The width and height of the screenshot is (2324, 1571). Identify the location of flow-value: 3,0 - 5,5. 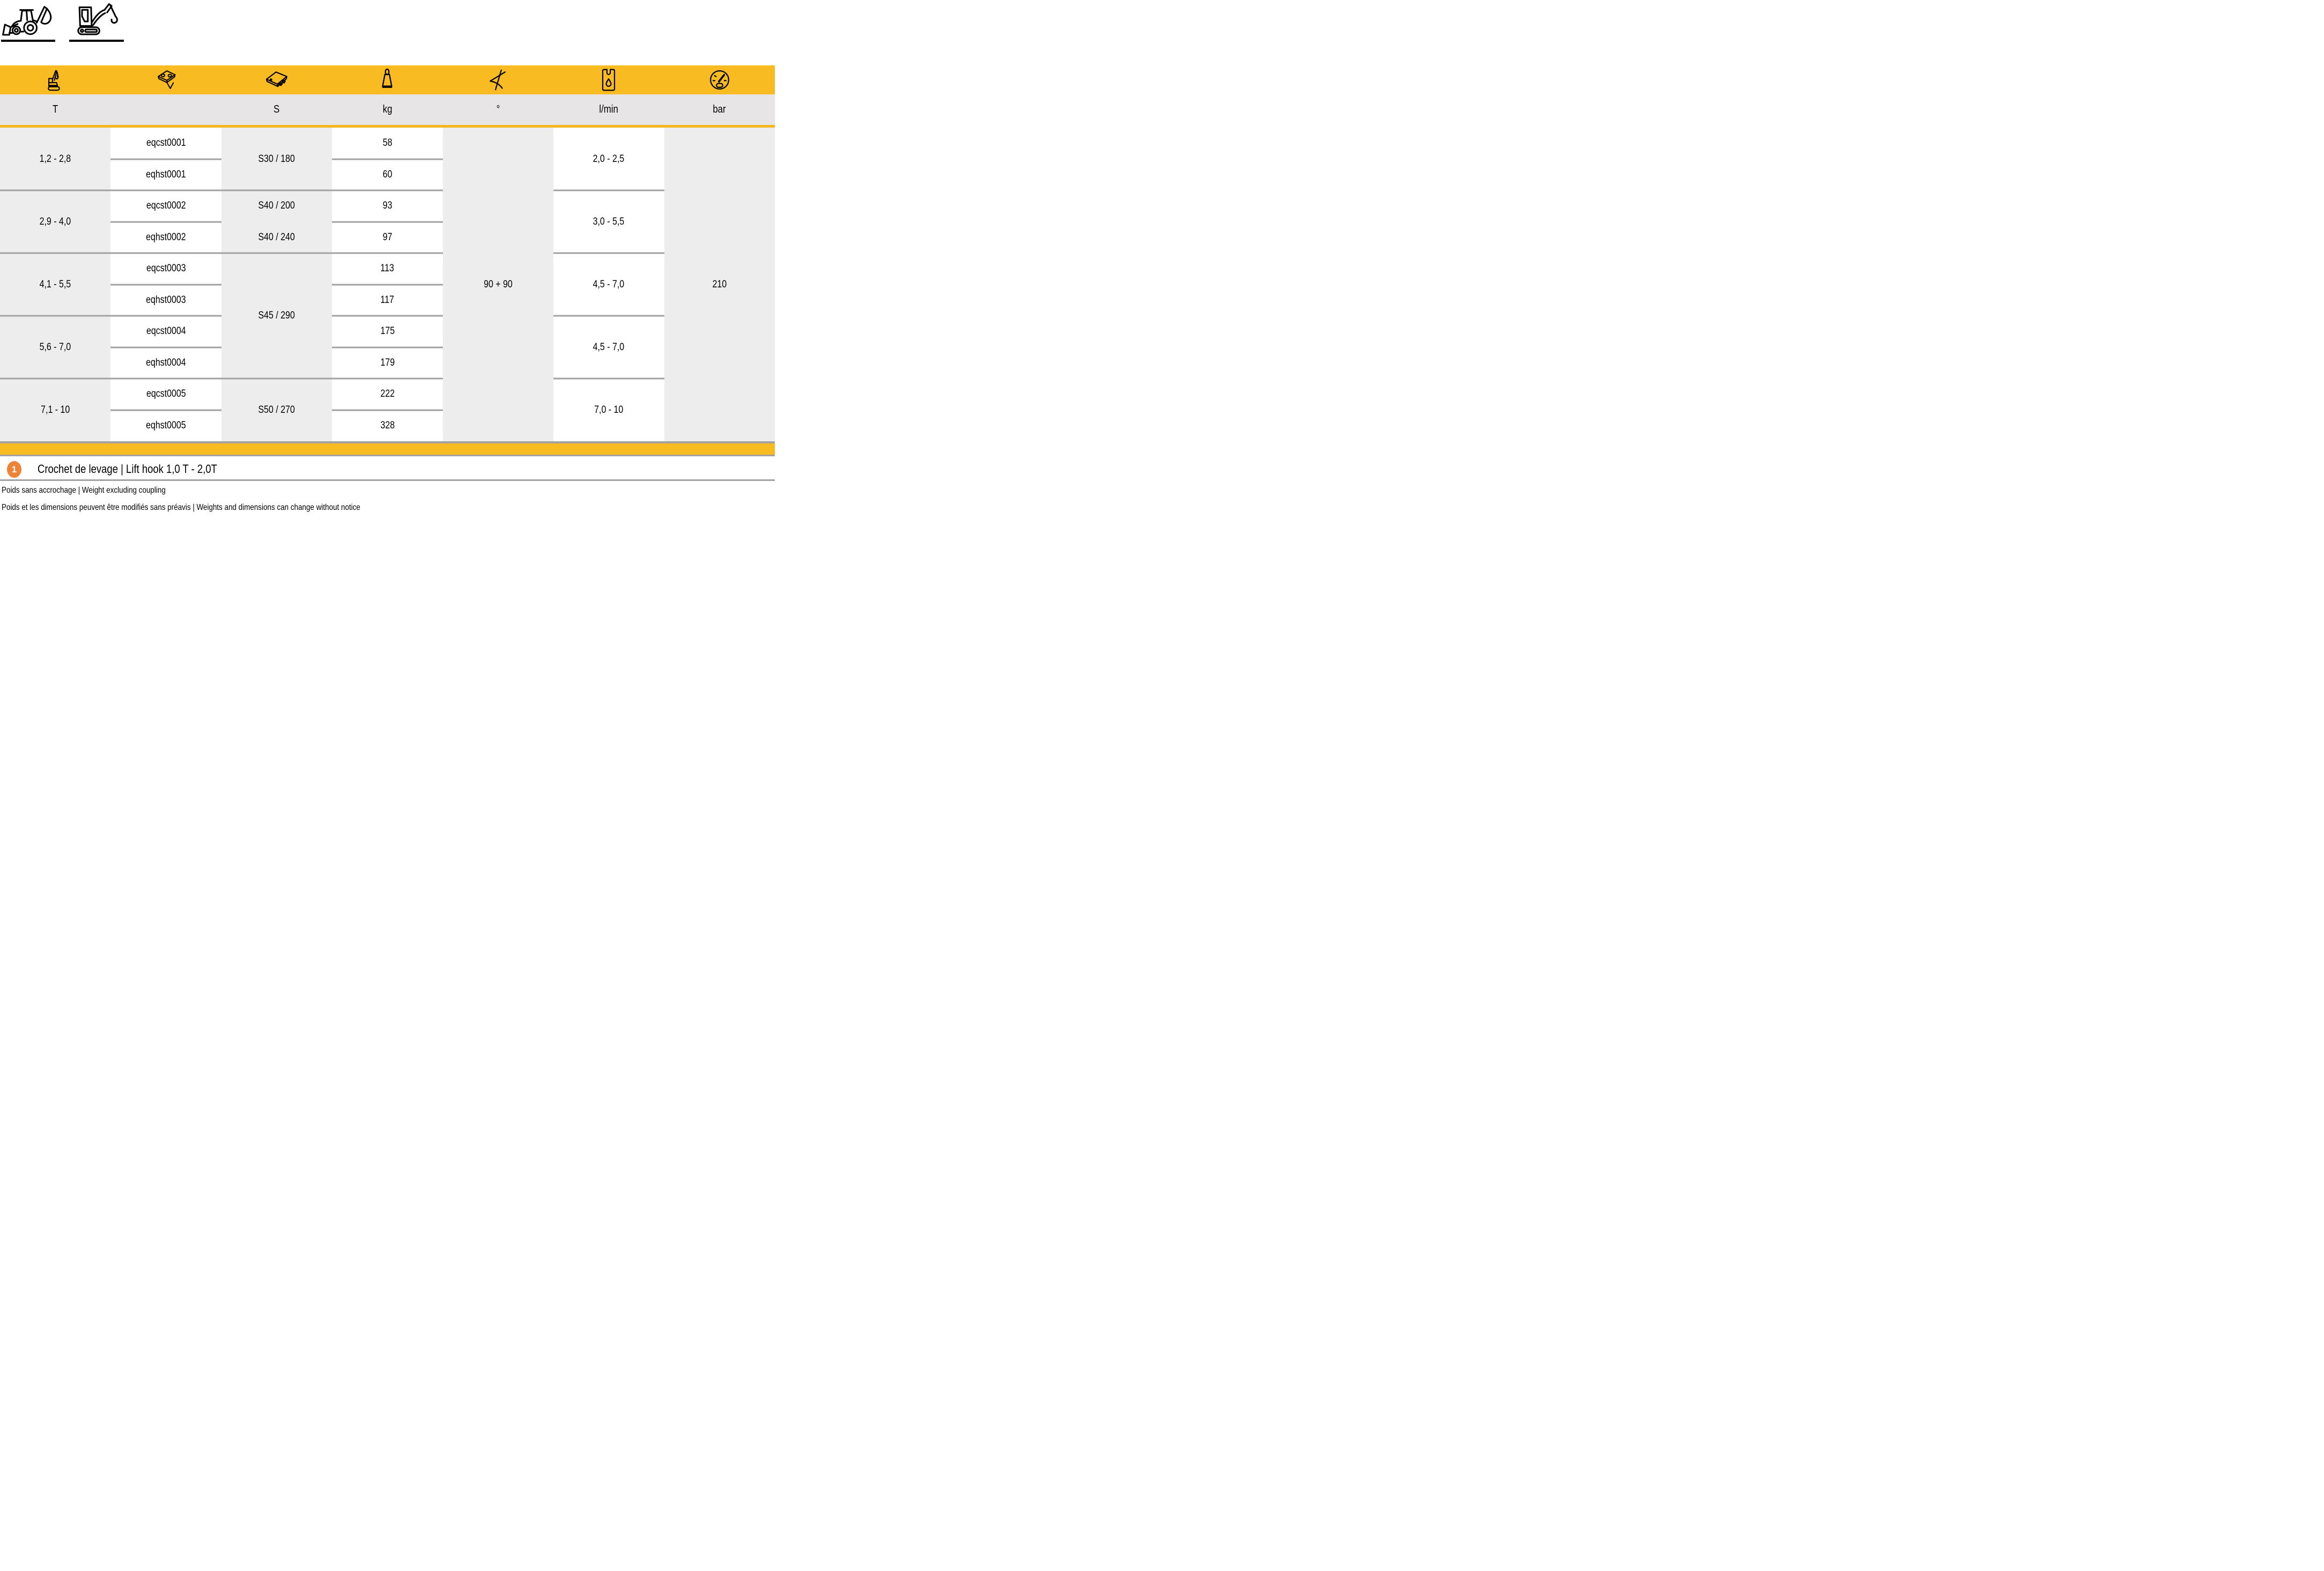
(609, 221).